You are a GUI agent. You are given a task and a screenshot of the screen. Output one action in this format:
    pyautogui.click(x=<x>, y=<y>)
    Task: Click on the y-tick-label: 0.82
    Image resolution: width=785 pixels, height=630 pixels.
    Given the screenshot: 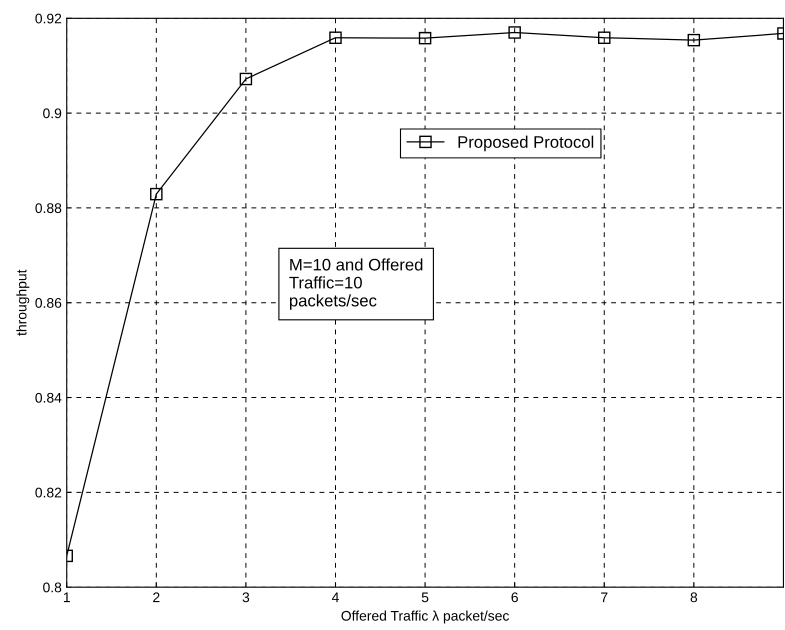 What is the action you would take?
    pyautogui.click(x=48, y=493)
    